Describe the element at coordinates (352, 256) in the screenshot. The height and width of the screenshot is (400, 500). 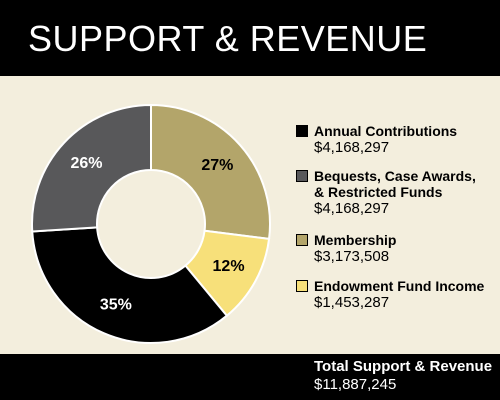
I see `legend-amount: $3,173,508` at that location.